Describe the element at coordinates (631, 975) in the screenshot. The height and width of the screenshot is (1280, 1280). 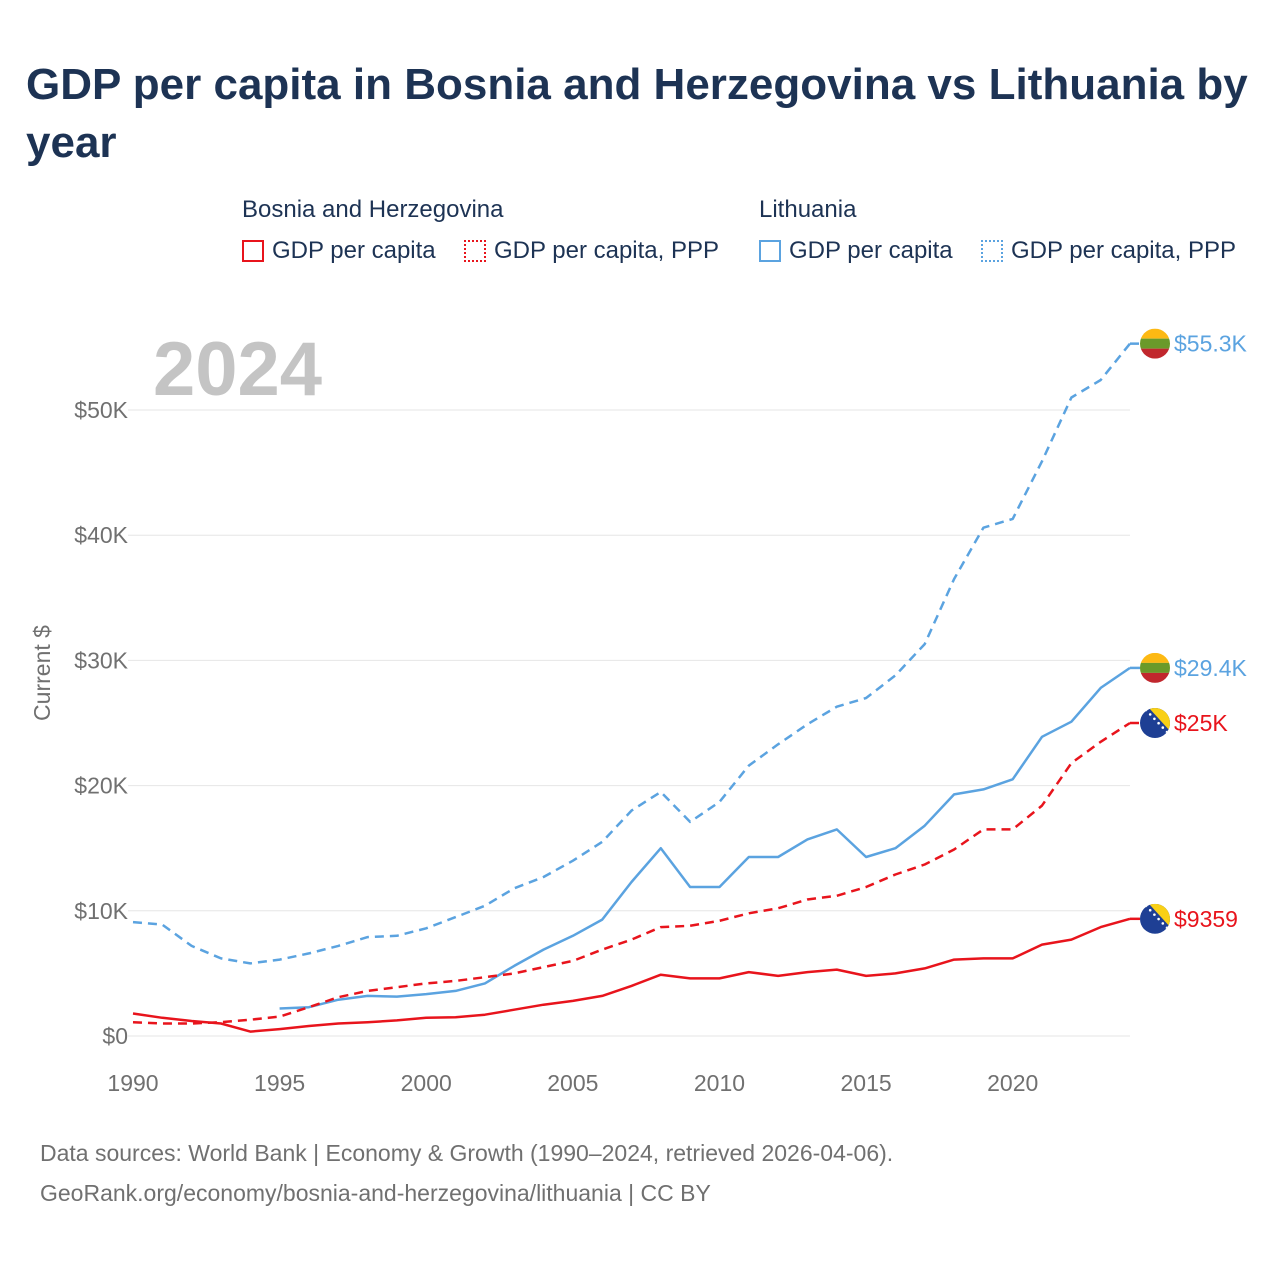
I see `series-line` at that location.